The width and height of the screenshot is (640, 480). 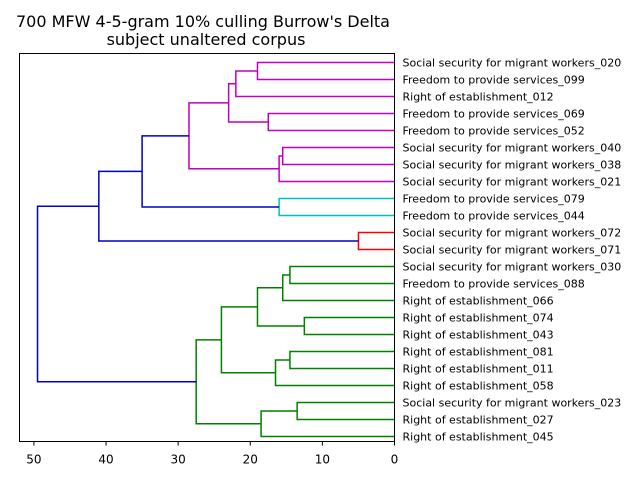 What do you see at coordinates (512, 403) in the screenshot?
I see `leaf-label: Social security for migrant workers_023` at bounding box center [512, 403].